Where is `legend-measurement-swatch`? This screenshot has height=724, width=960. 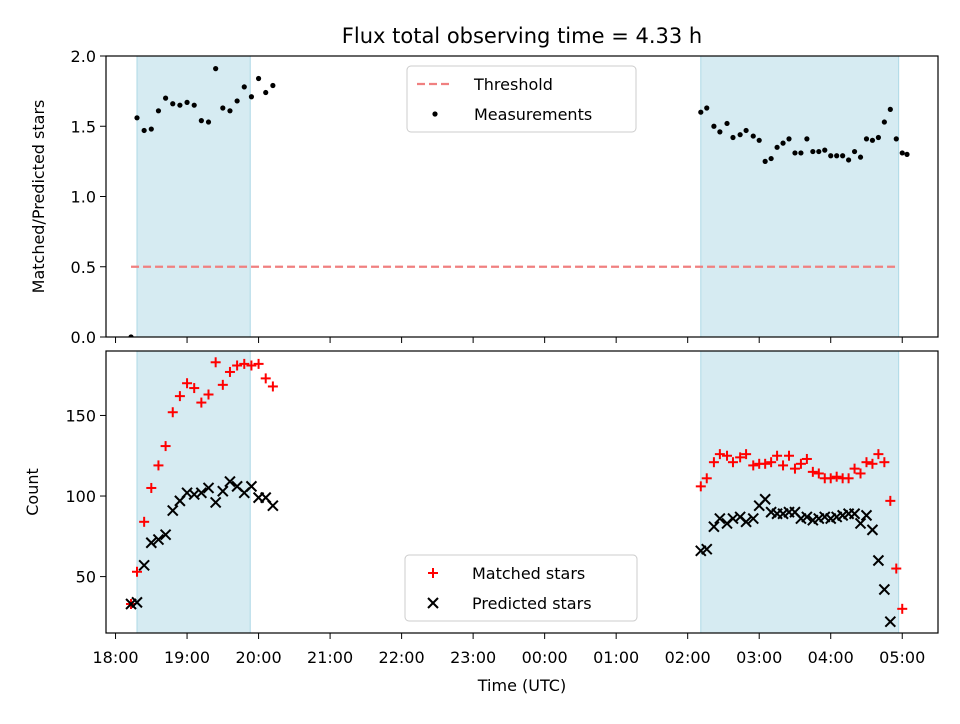 legend-measurement-swatch is located at coordinates (435, 114).